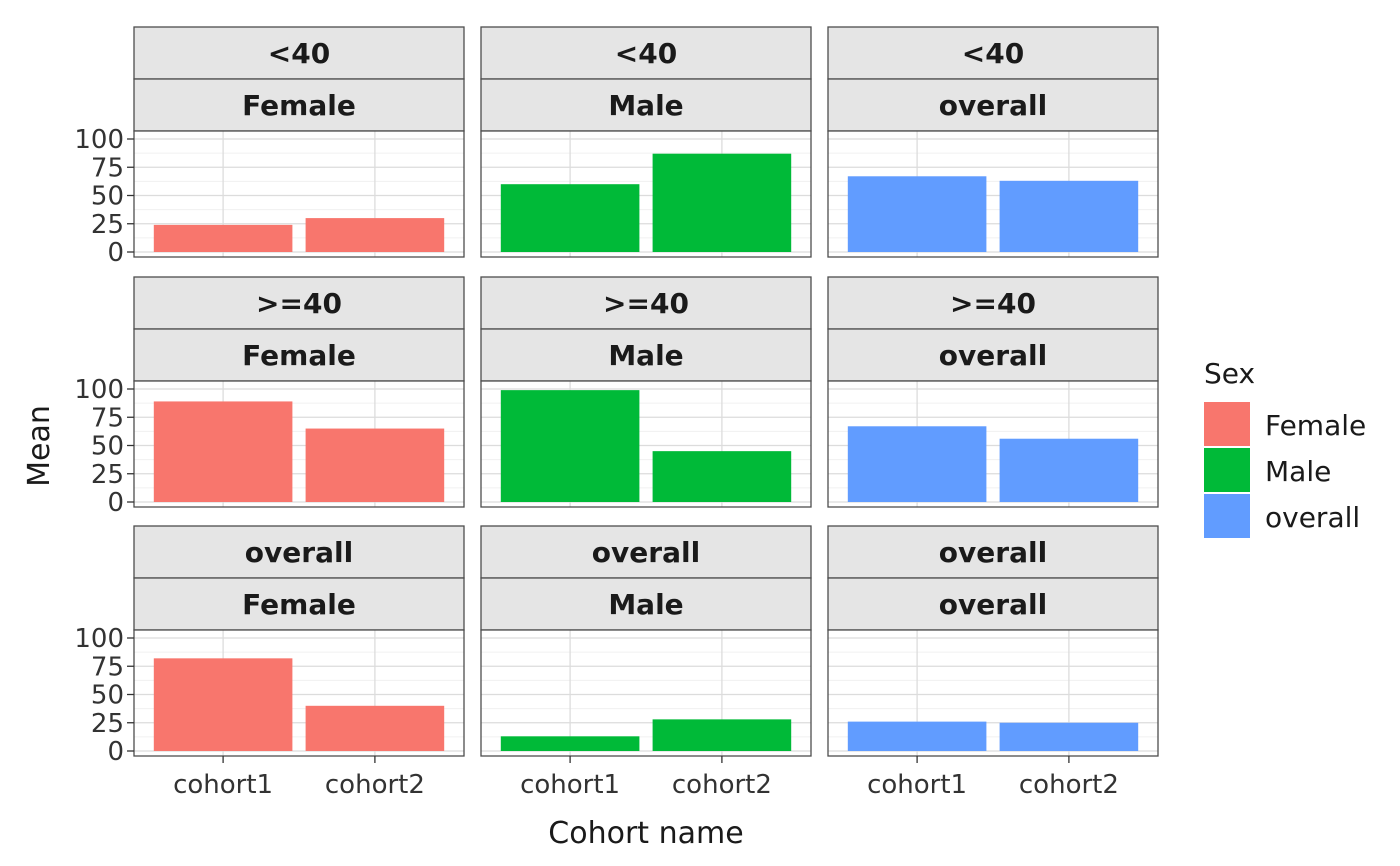 The image size is (1400, 866). I want to click on facet-panel: >=40 Male, so click(646, 392).